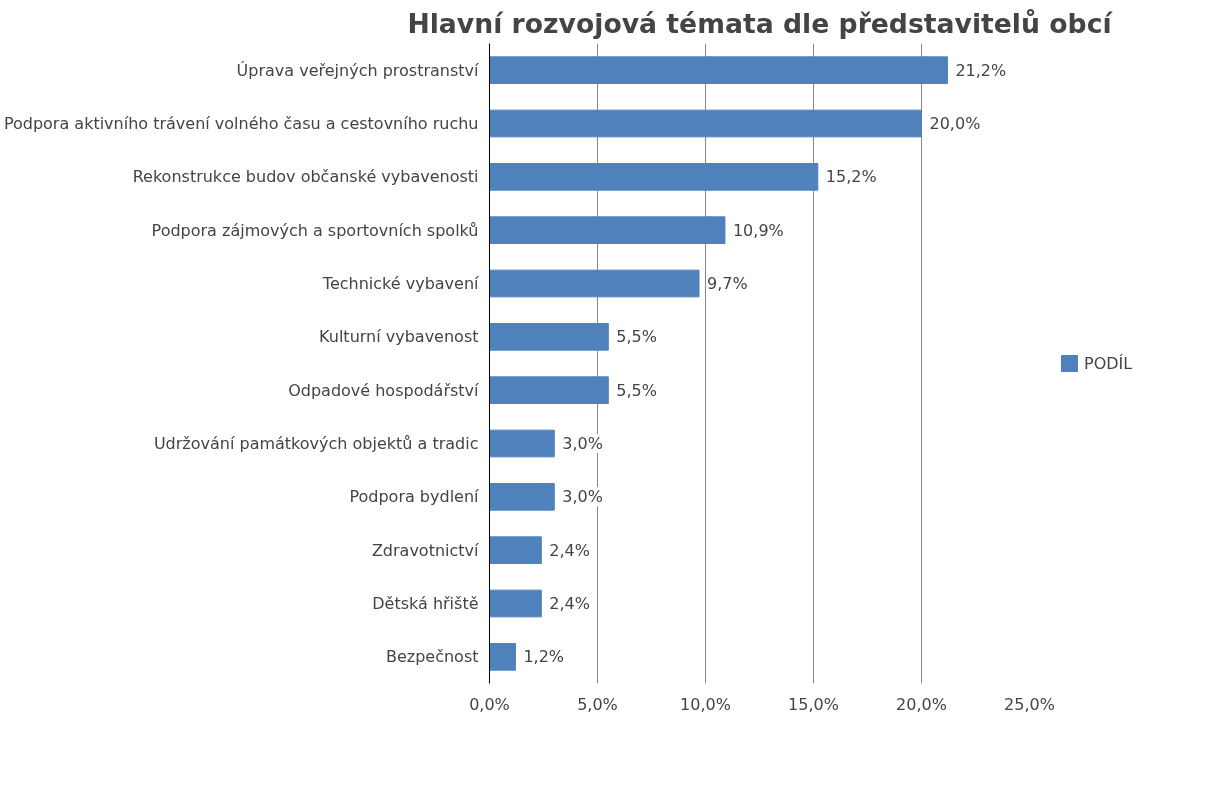  I want to click on x-tick-label: 0,0%, so click(489, 704).